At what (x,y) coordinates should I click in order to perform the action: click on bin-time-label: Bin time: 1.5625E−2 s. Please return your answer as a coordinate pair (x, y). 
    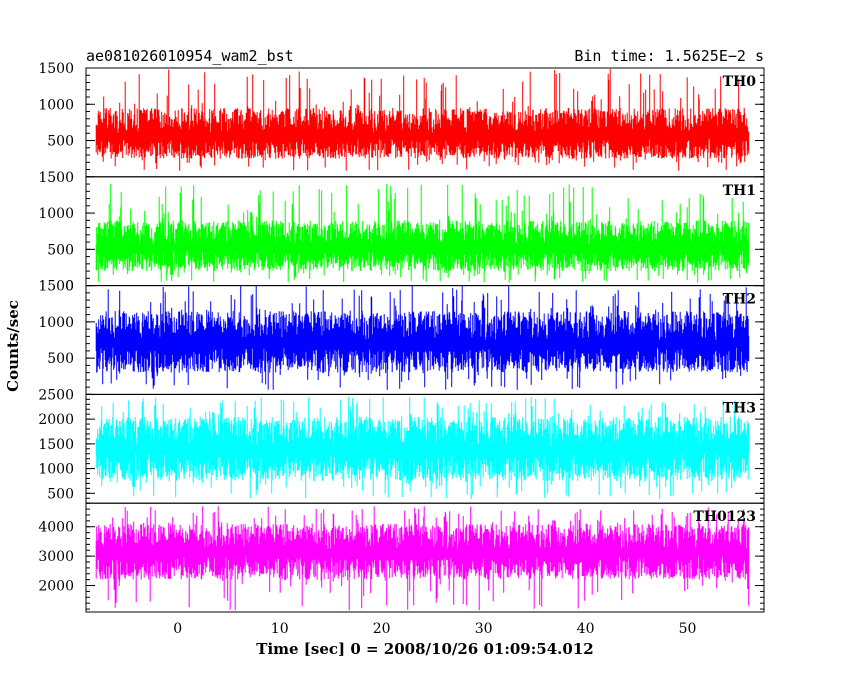
    Looking at the image, I should click on (669, 56).